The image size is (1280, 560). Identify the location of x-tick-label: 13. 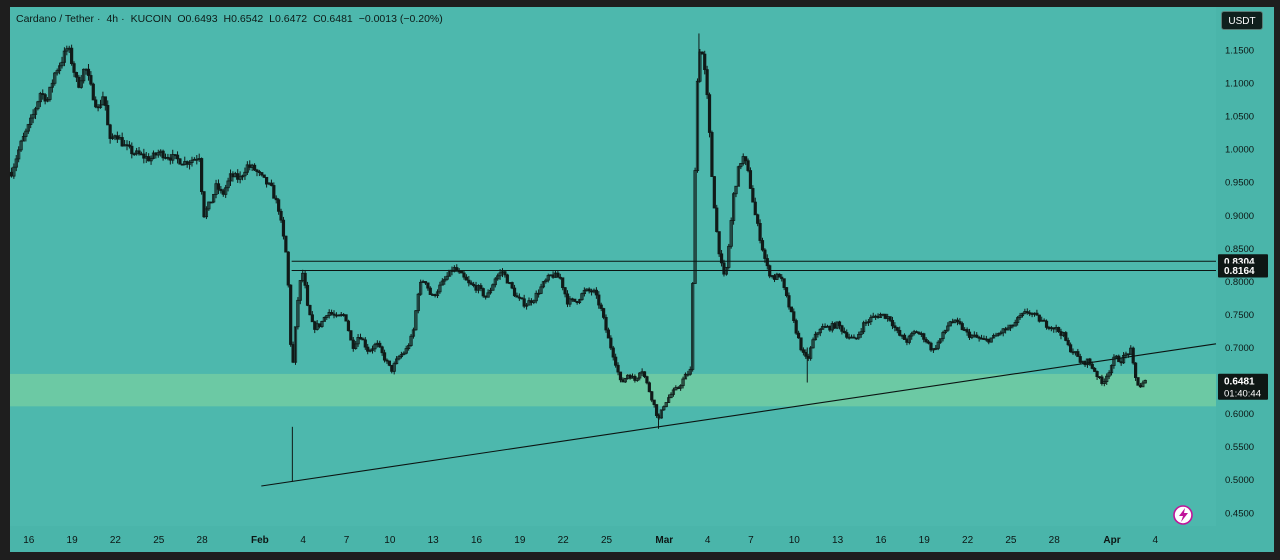
(838, 540).